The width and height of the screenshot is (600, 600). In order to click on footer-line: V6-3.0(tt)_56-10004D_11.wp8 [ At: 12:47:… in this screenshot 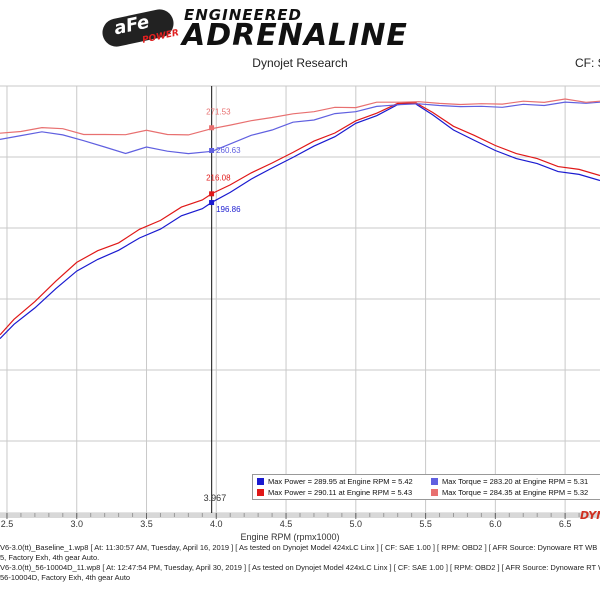, I will do `click(300, 567)`.